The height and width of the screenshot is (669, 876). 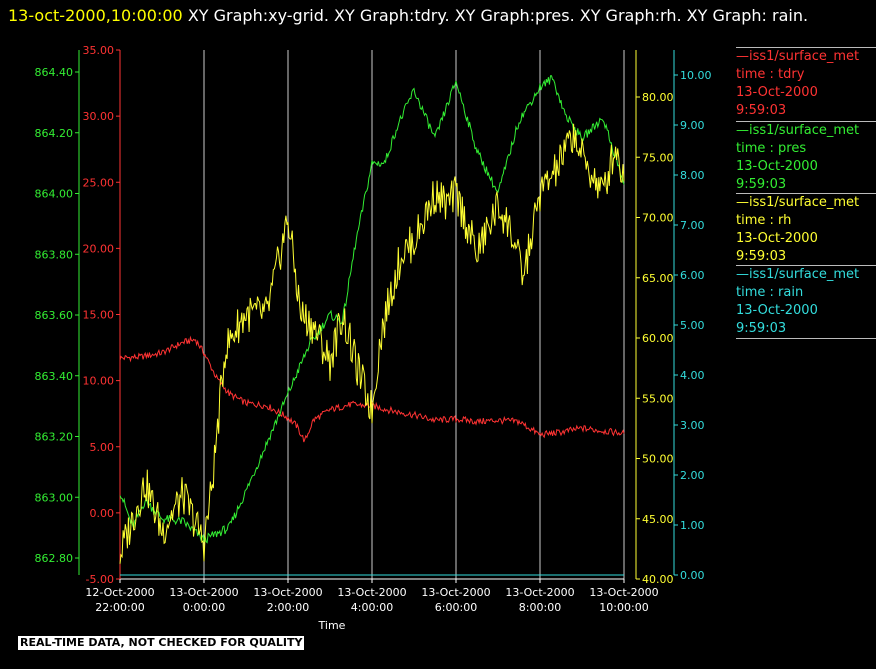 I want to click on rh-tick-label: 50.00, so click(x=658, y=459).